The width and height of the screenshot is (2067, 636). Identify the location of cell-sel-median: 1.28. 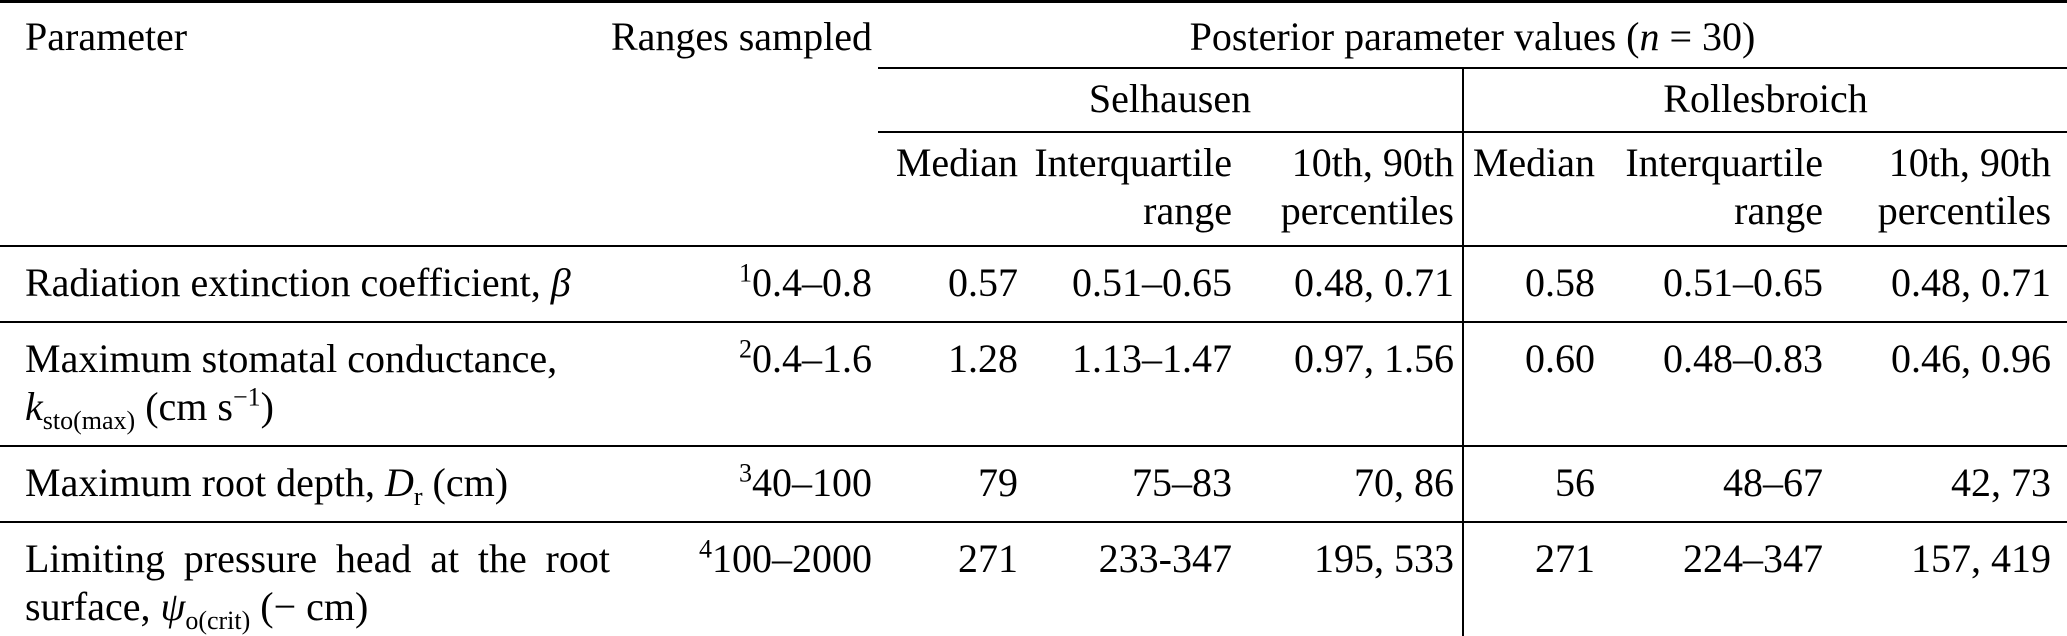
(952, 384).